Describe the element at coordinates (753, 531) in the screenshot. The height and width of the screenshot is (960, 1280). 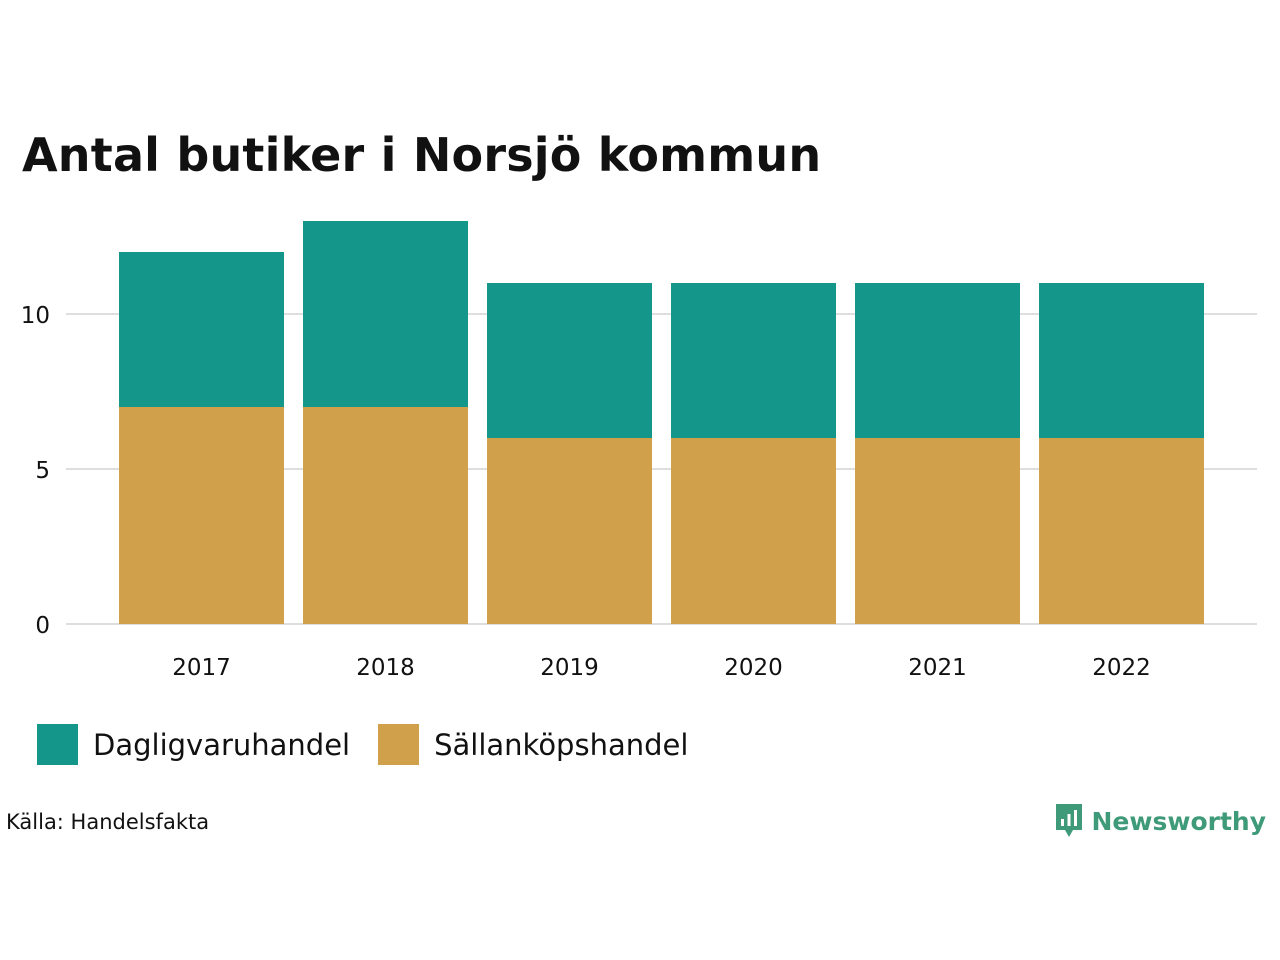
I see `bar-sallankopshandel-2020` at that location.